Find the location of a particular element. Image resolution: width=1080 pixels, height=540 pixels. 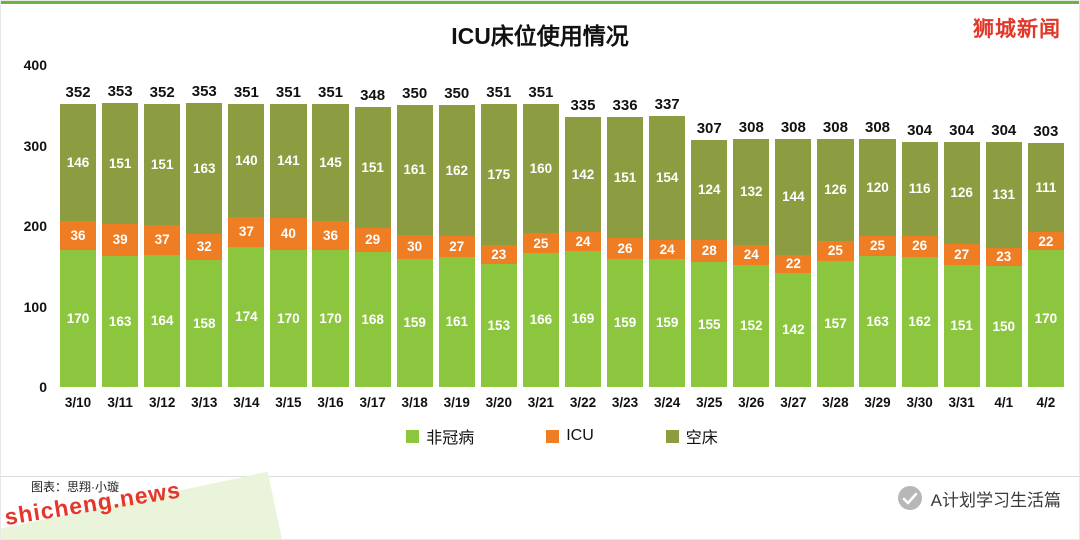

bar-segment-non_covid: 169 is located at coordinates (583, 318).